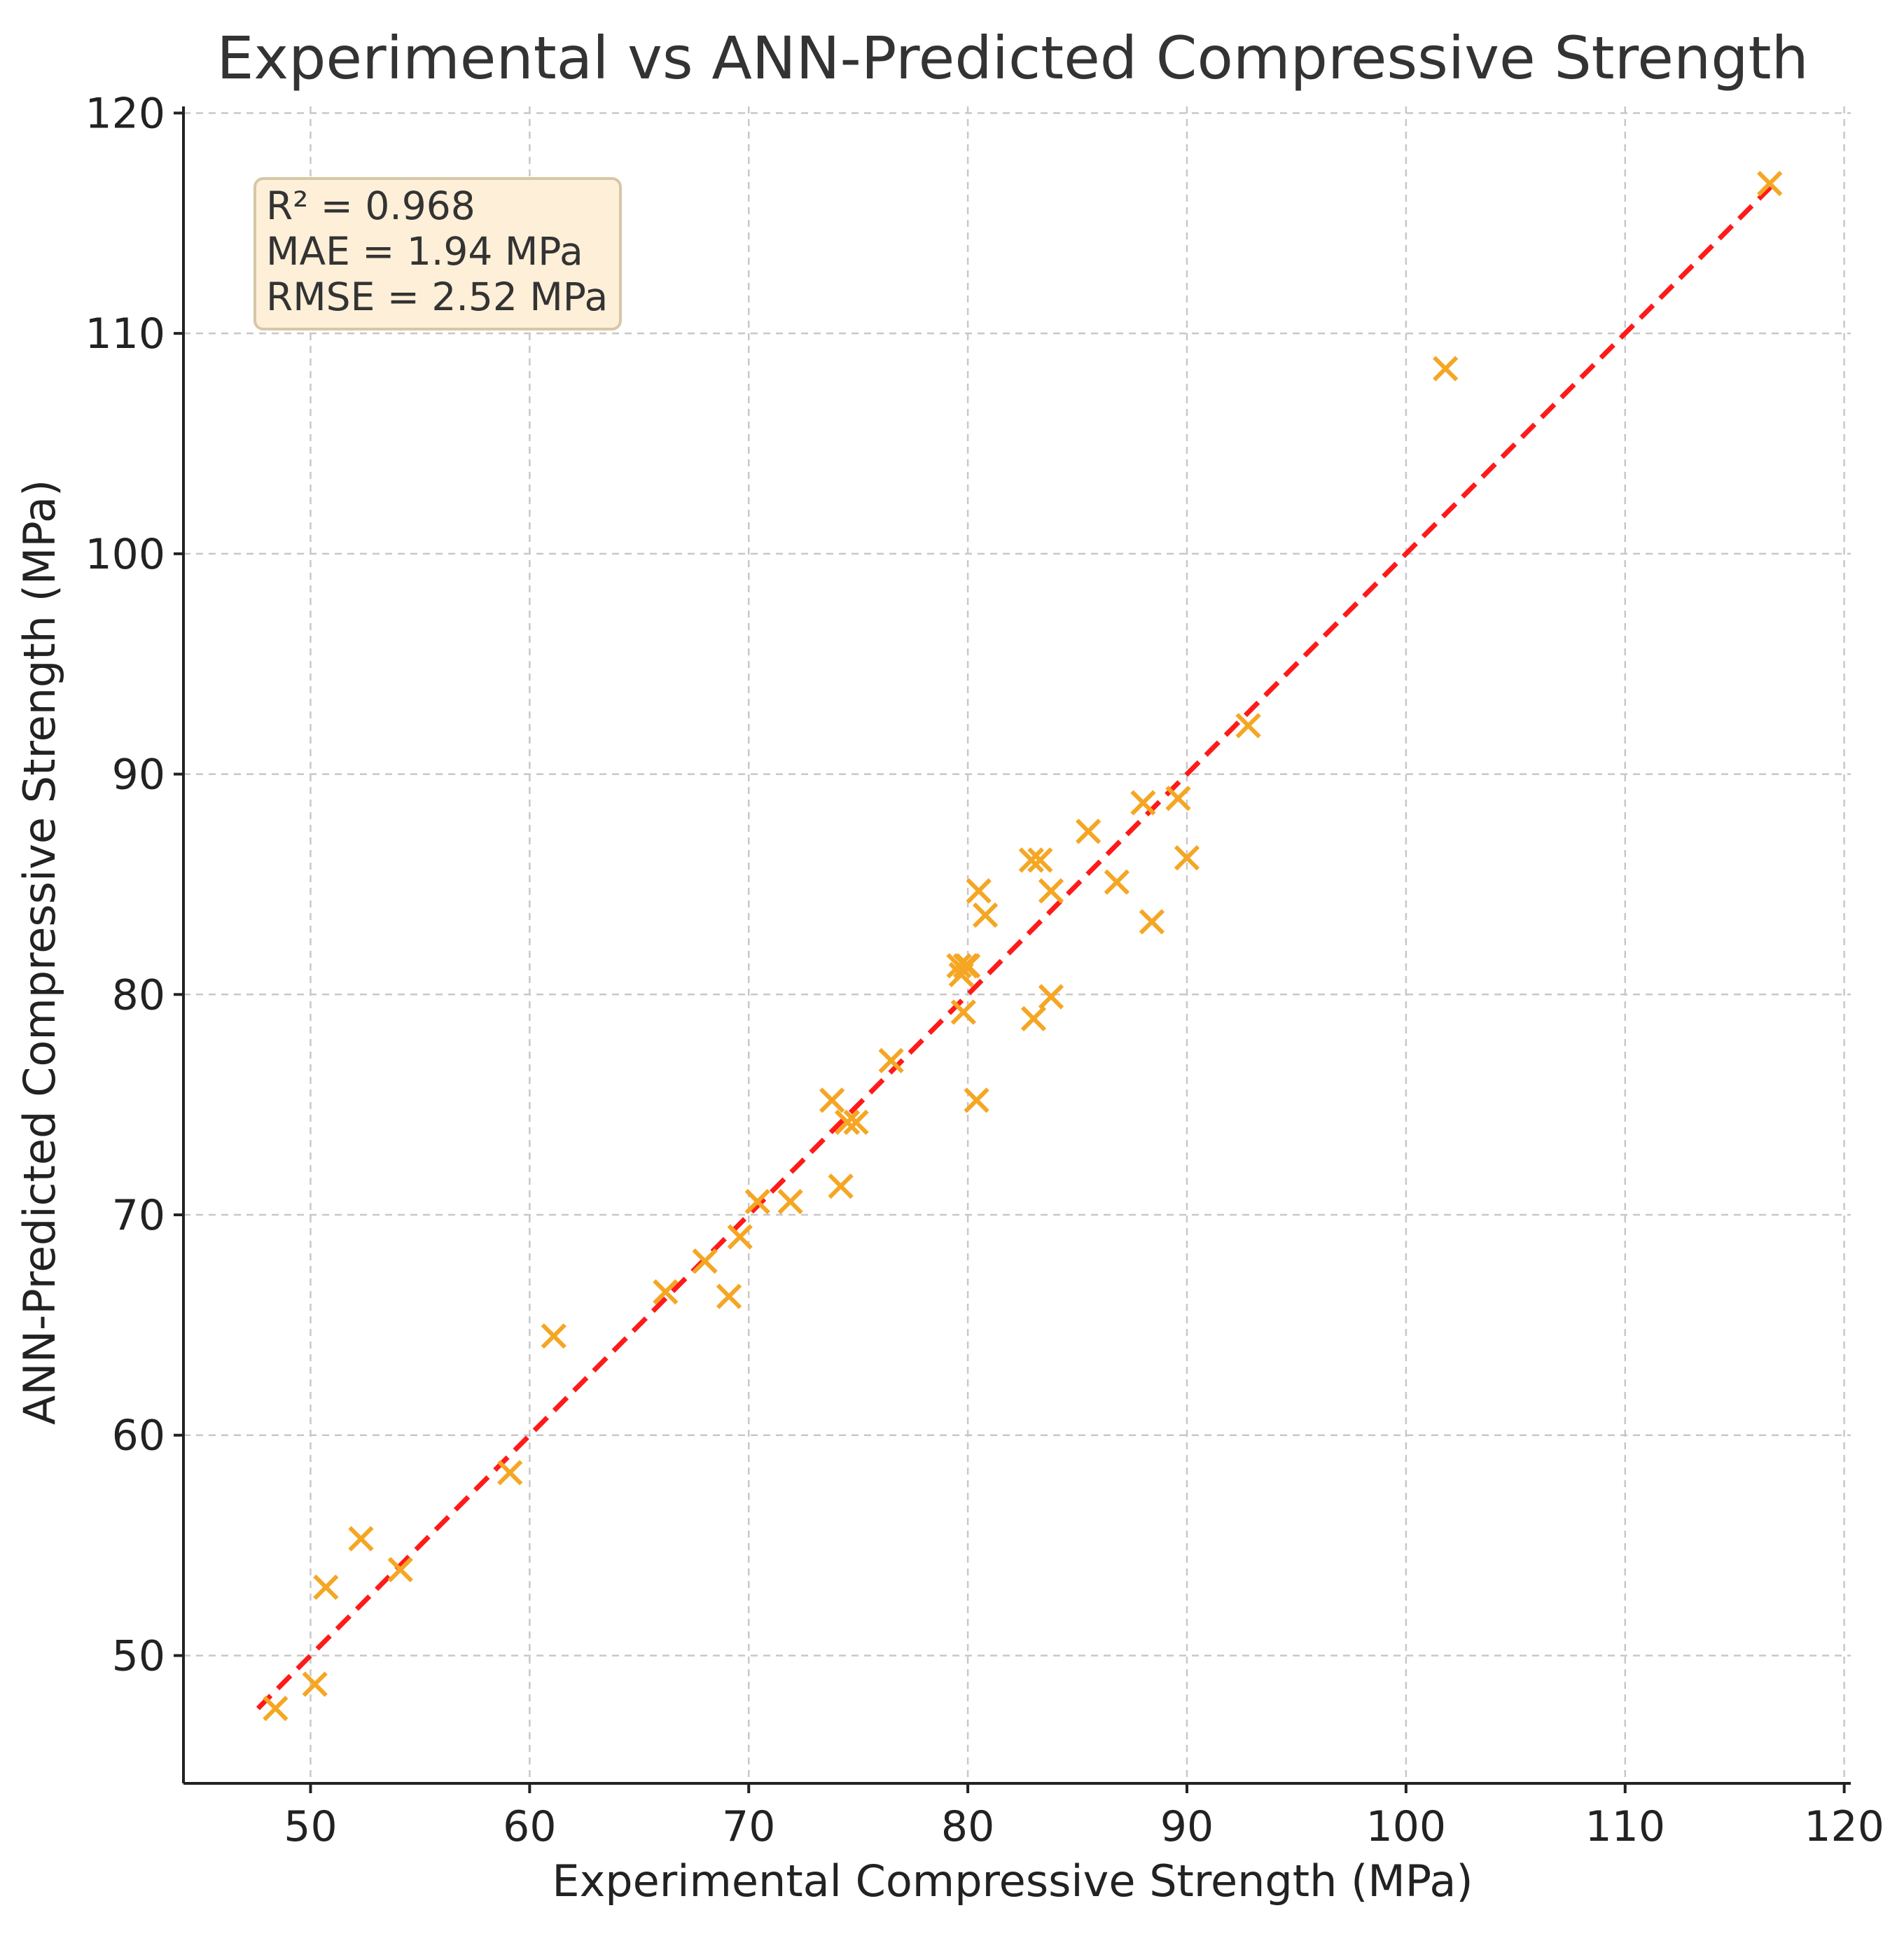  Describe the element at coordinates (138, 995) in the screenshot. I see `y-tick-label: 80` at that location.